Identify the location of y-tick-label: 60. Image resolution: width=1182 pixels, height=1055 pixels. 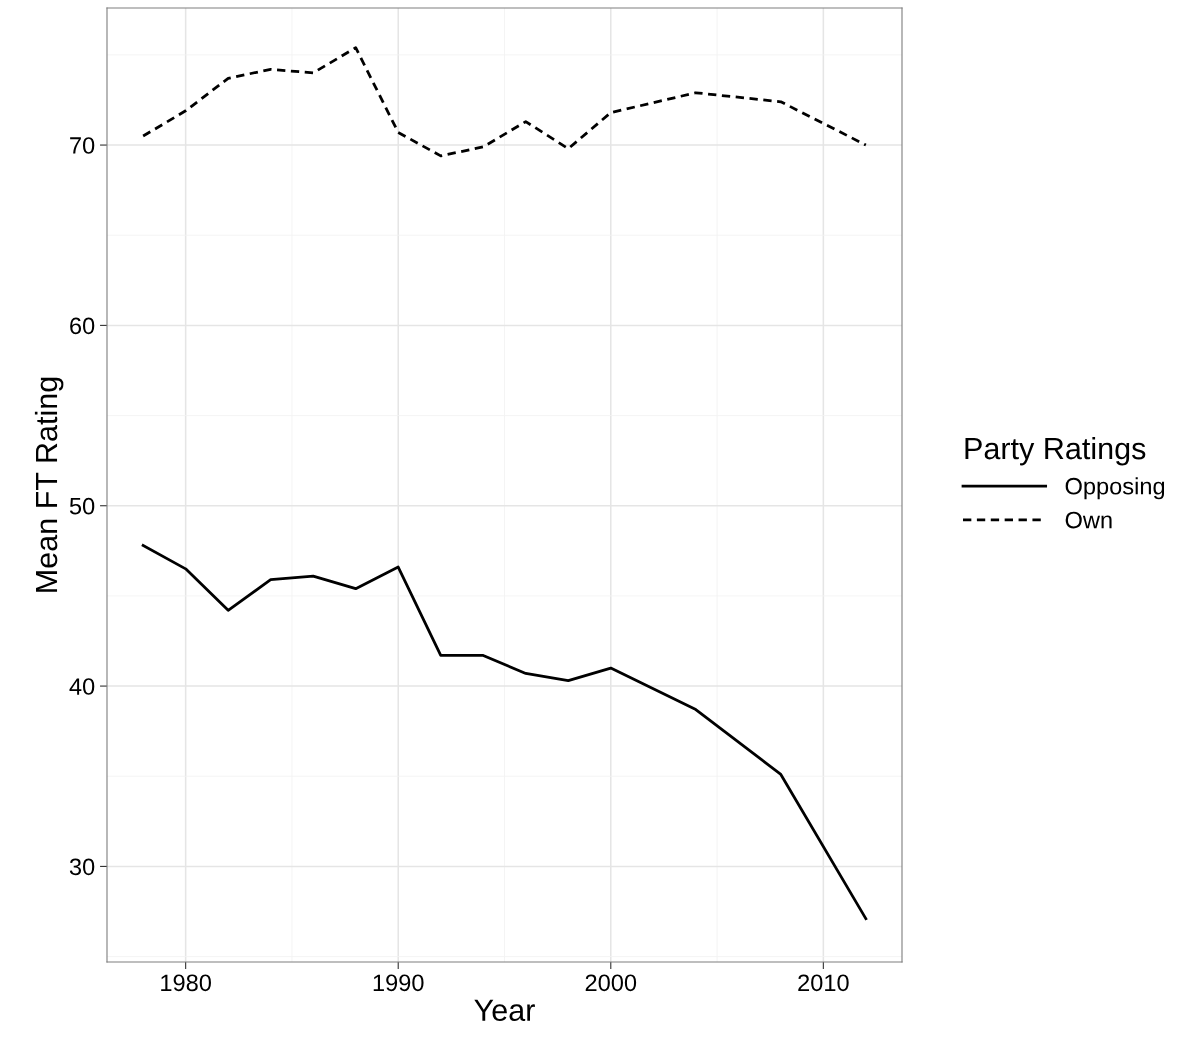
(82, 326).